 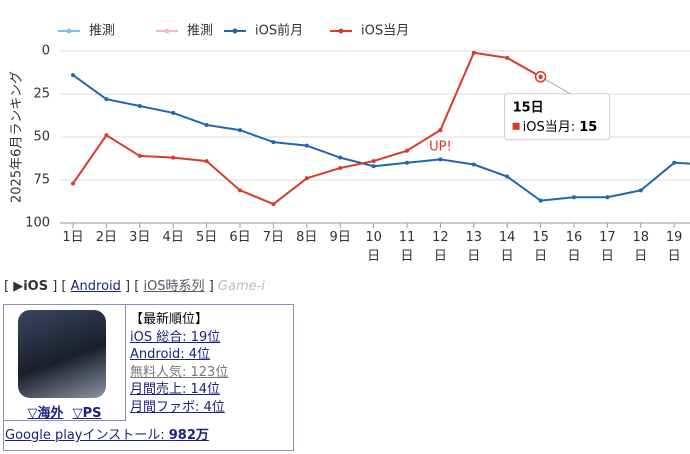 What do you see at coordinates (170, 354) in the screenshot?
I see `rank-link: Android: 4位` at bounding box center [170, 354].